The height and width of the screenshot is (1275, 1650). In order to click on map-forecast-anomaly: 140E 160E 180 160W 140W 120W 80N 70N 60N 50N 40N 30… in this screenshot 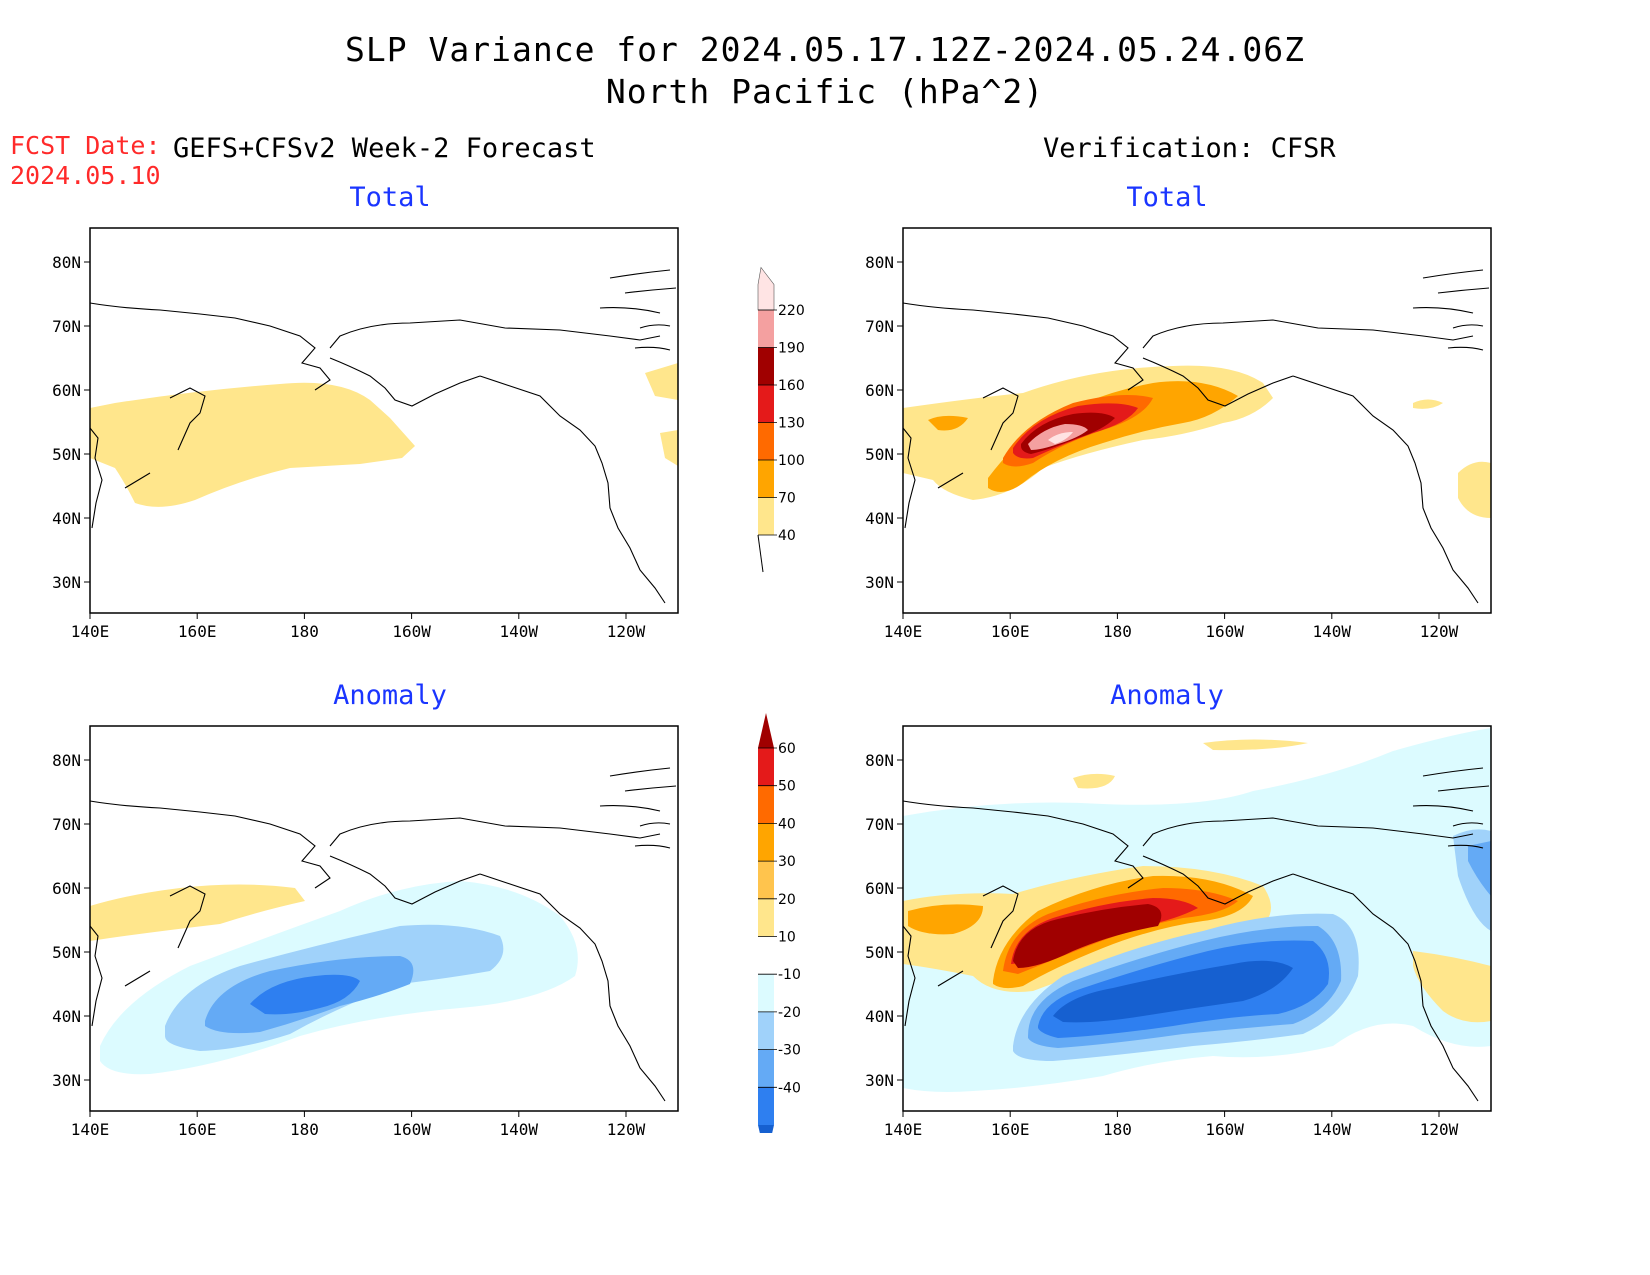, I will do `click(365, 932)`.